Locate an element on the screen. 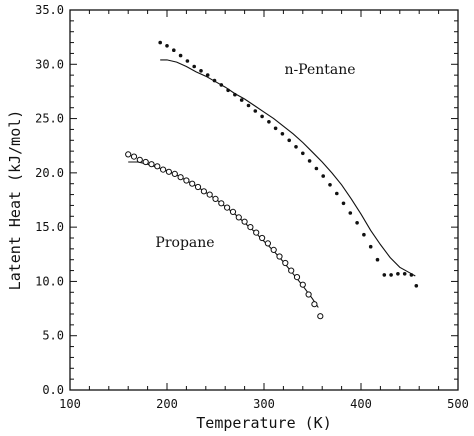  x-axis-label: Temperature (K) is located at coordinates (263, 423).